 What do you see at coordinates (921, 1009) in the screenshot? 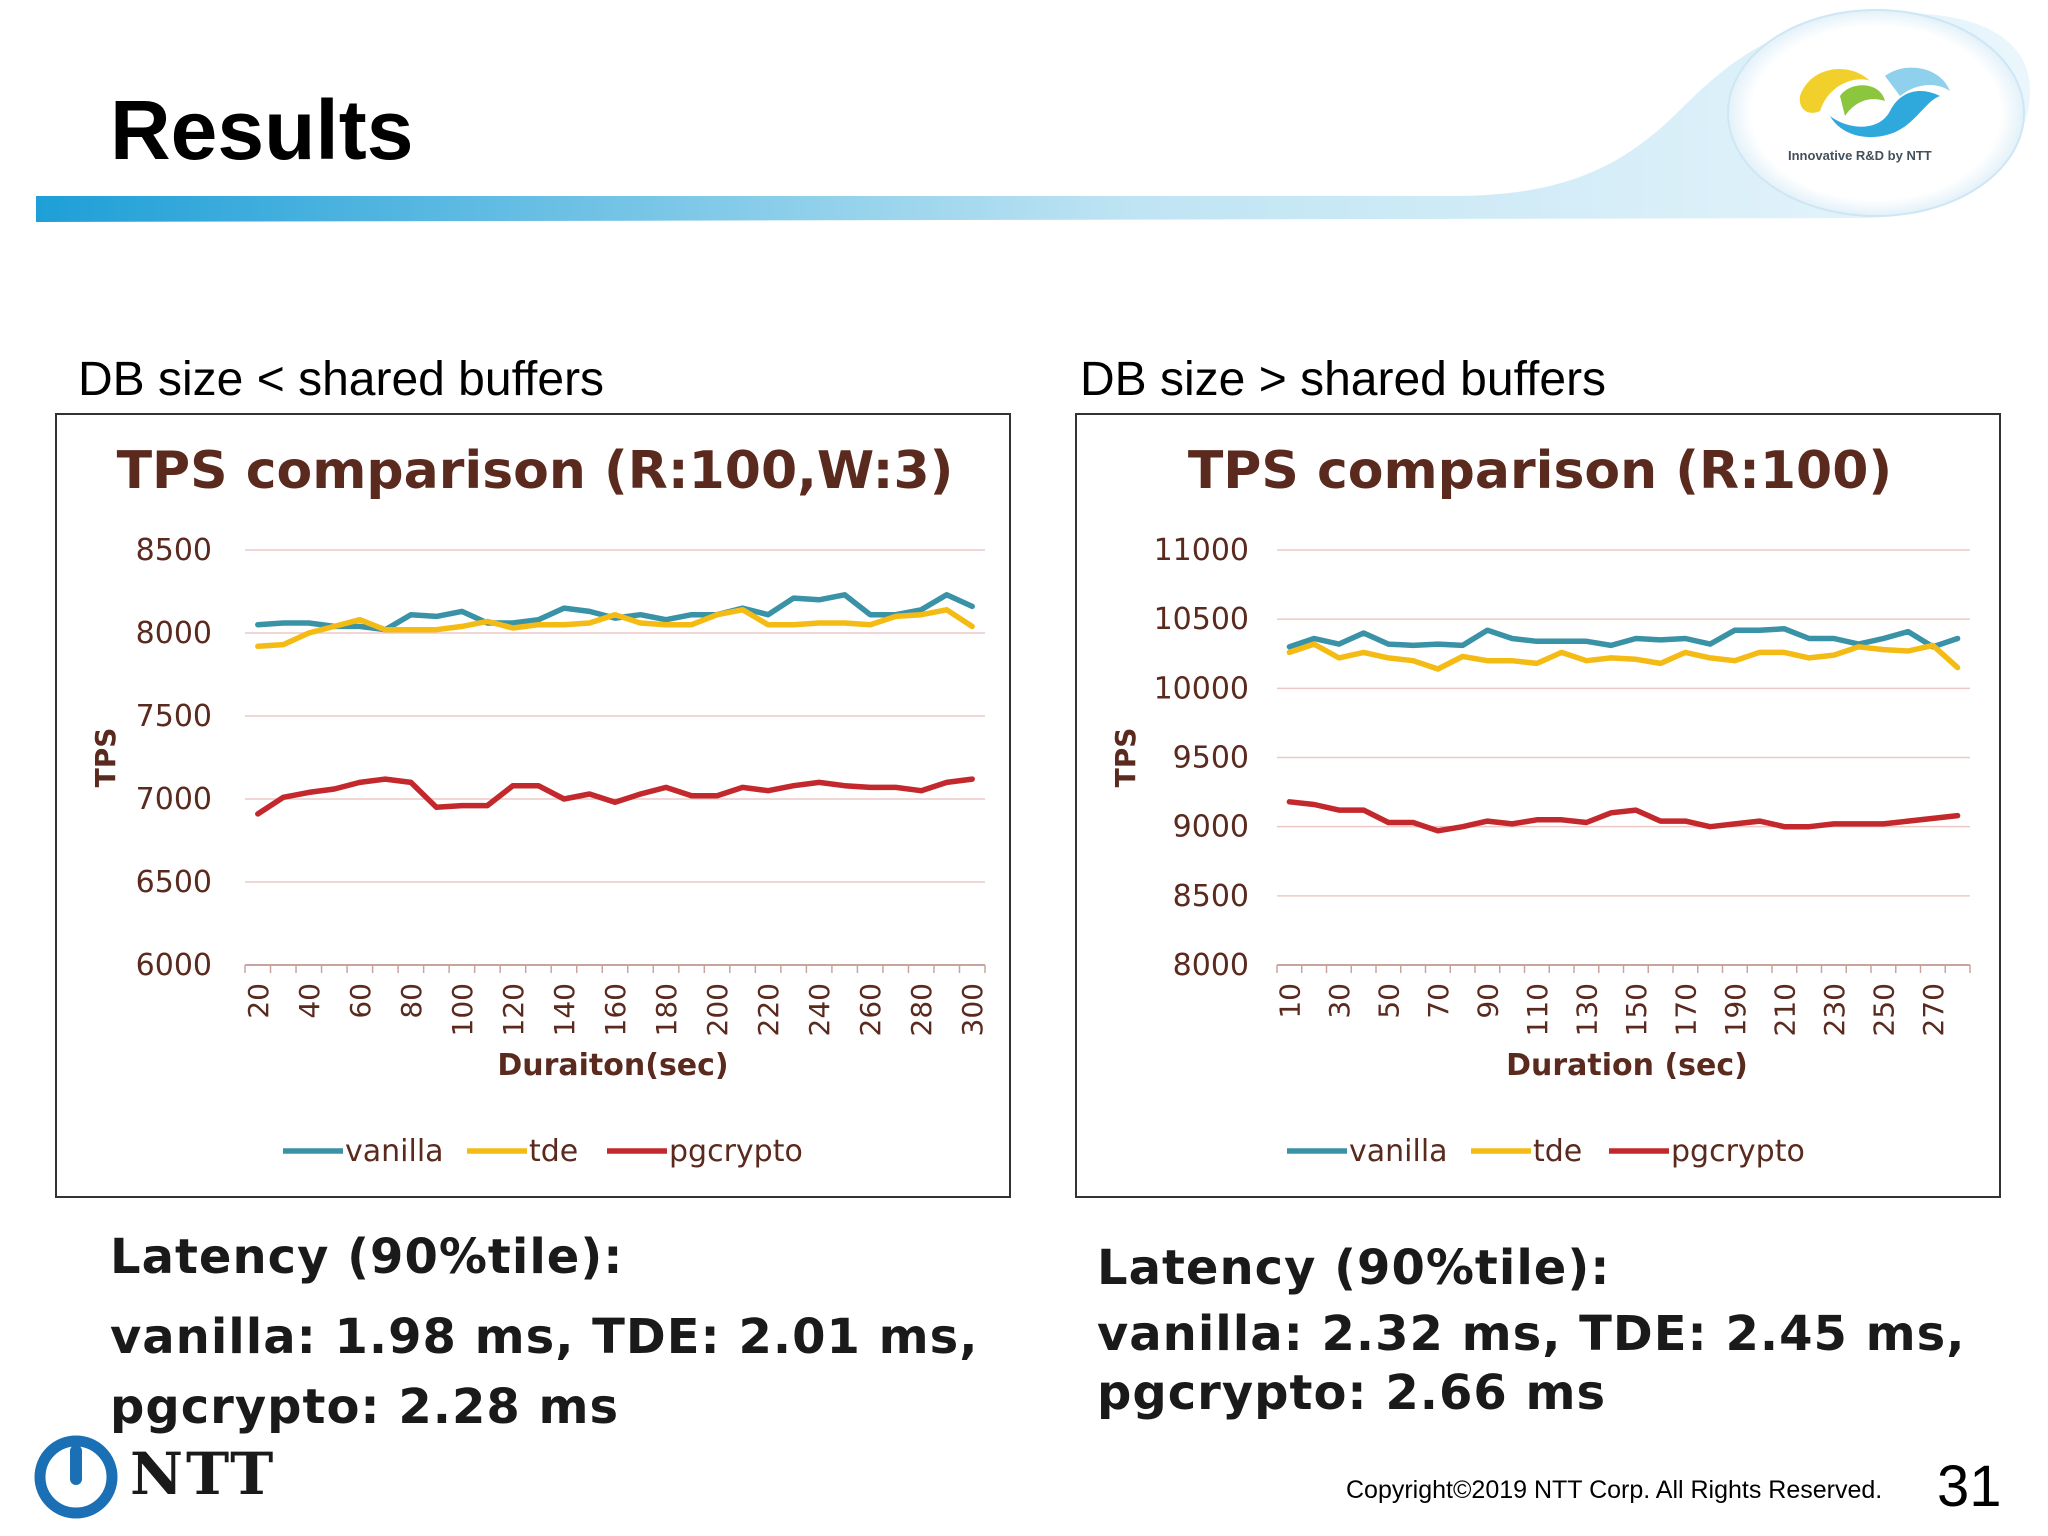
I see `x-tick-label: 280` at bounding box center [921, 1009].